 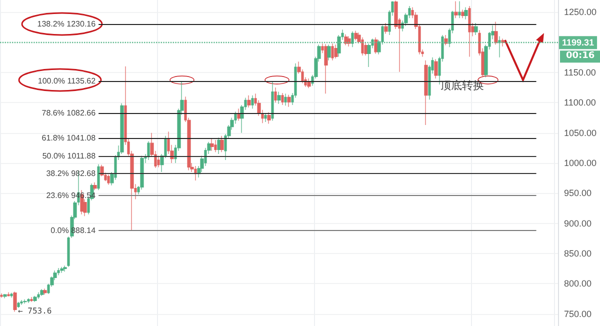 I want to click on y-tick-label: 1000.00, so click(x=580, y=163).